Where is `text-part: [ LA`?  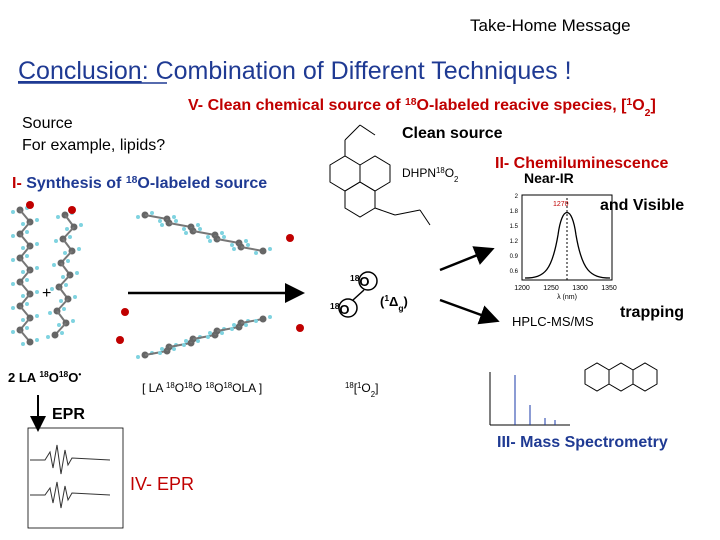
text-part: [ LA is located at coordinates (154, 388).